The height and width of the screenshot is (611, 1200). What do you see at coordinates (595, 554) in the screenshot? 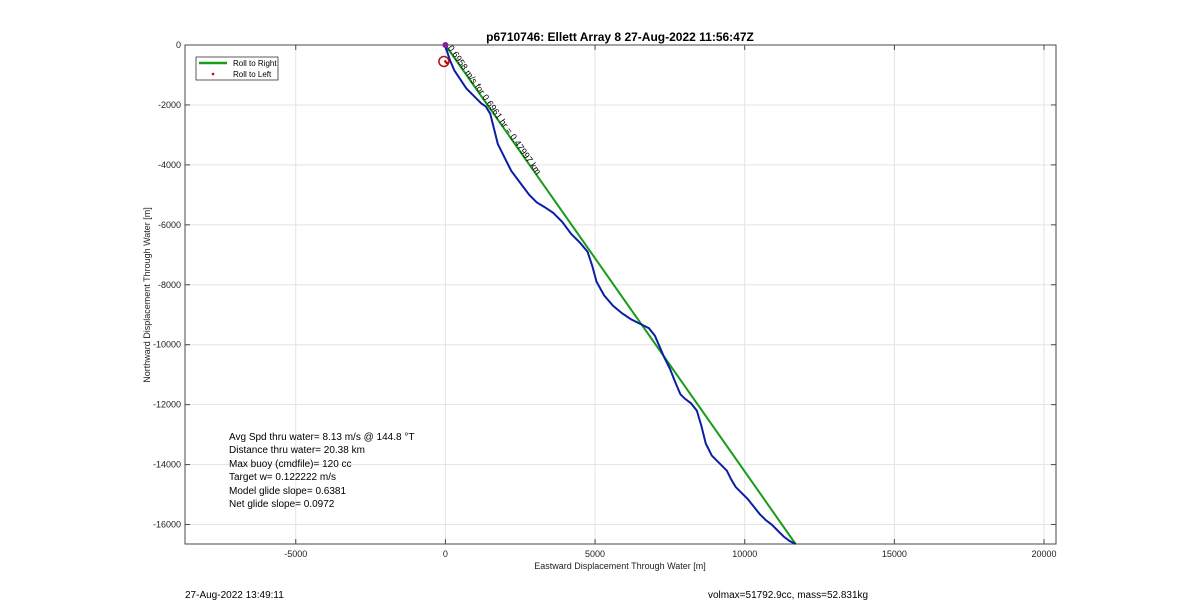
I see `x-tick-label: 5000` at bounding box center [595, 554].